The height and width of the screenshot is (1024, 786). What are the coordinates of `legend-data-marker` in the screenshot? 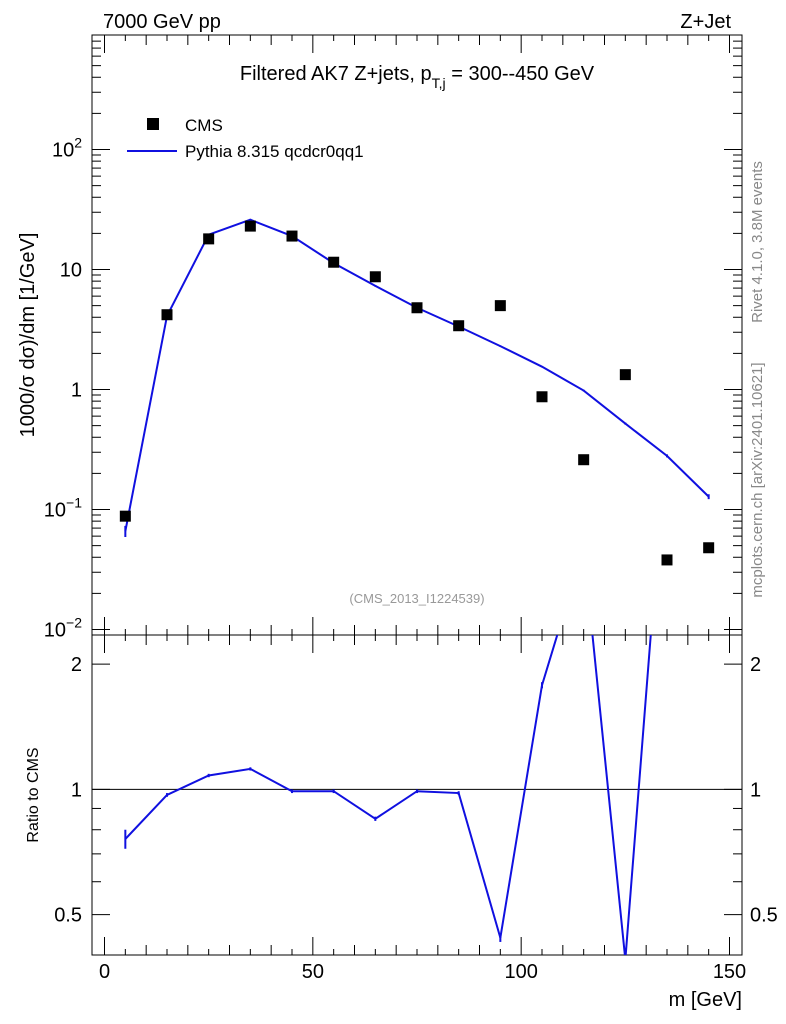 It's located at (153, 124).